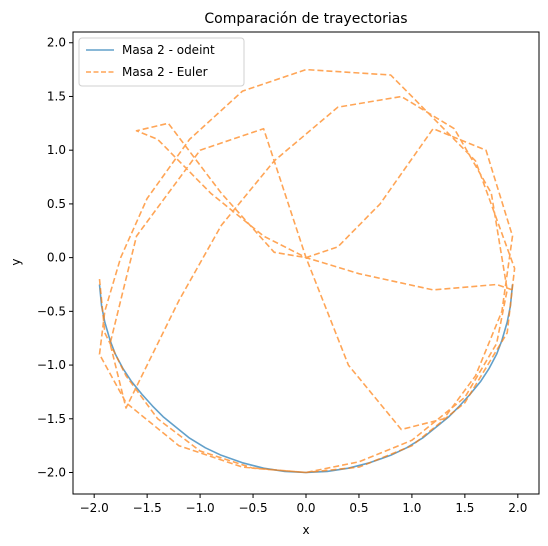  I want to click on x-tick-label: −1.5, so click(147, 508).